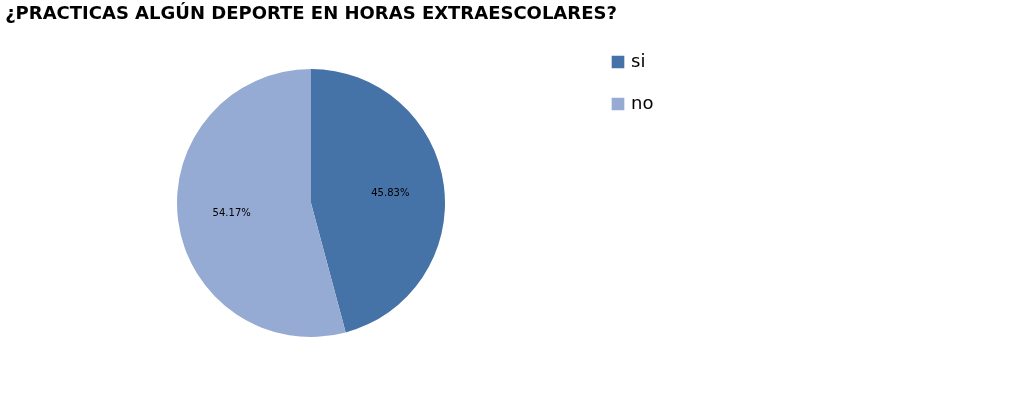  I want to click on data-label: 45.83%, so click(390, 192).